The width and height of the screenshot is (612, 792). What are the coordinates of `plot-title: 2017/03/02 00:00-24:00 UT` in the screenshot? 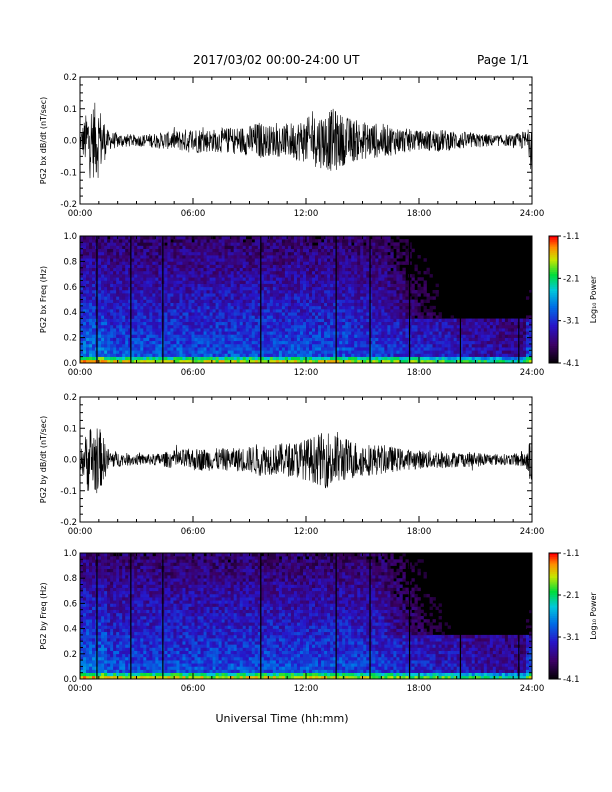 It's located at (276, 60).